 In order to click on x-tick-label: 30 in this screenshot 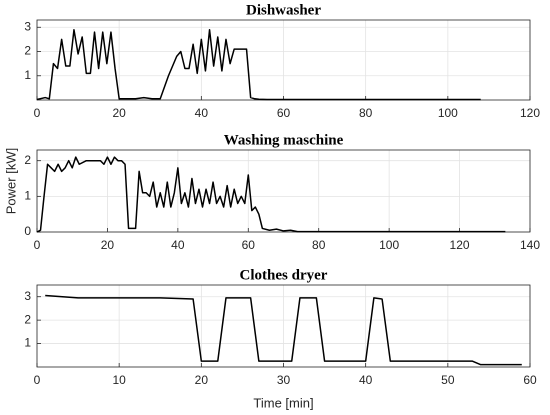, I will do `click(284, 380)`.